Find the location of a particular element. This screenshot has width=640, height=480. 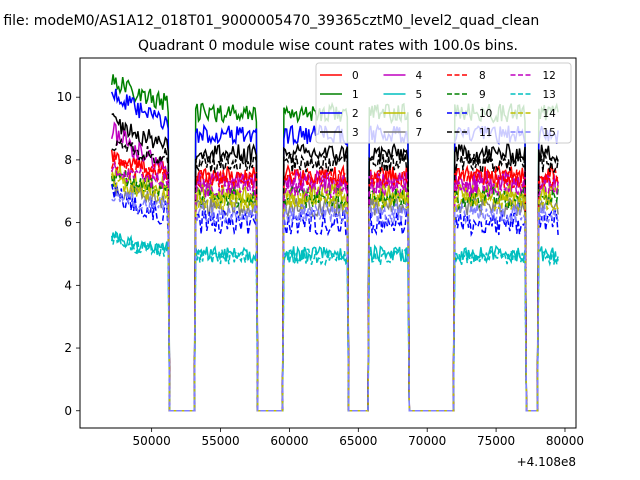

legend-label-13: 13 is located at coordinates (549, 95).